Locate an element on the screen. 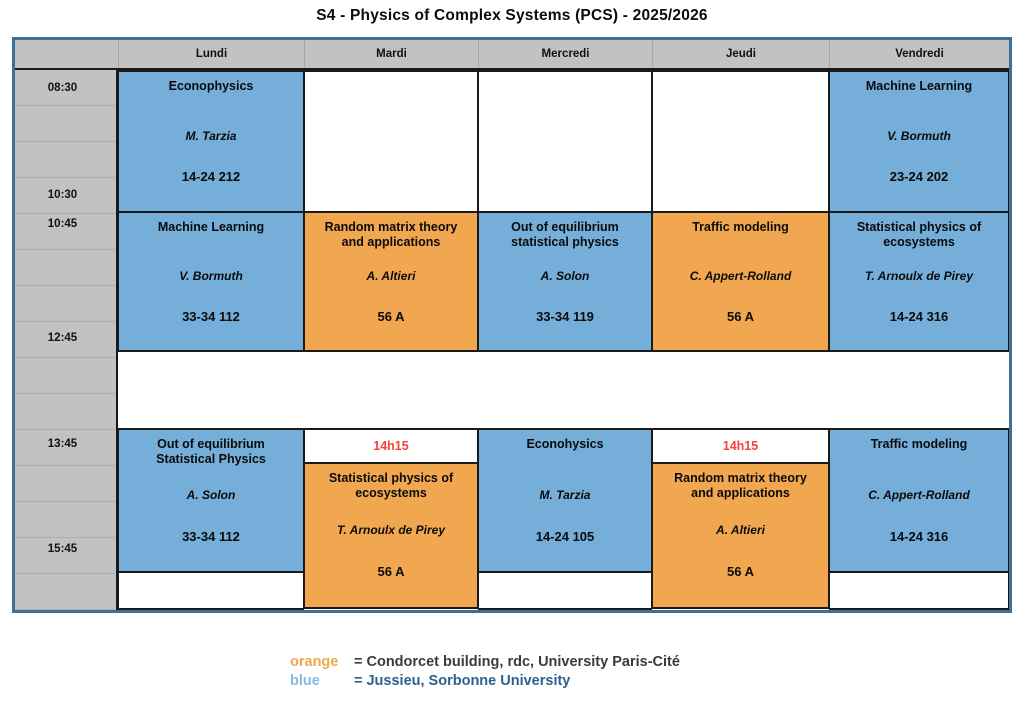  day-header-lundi: Lundi is located at coordinates (211, 54).